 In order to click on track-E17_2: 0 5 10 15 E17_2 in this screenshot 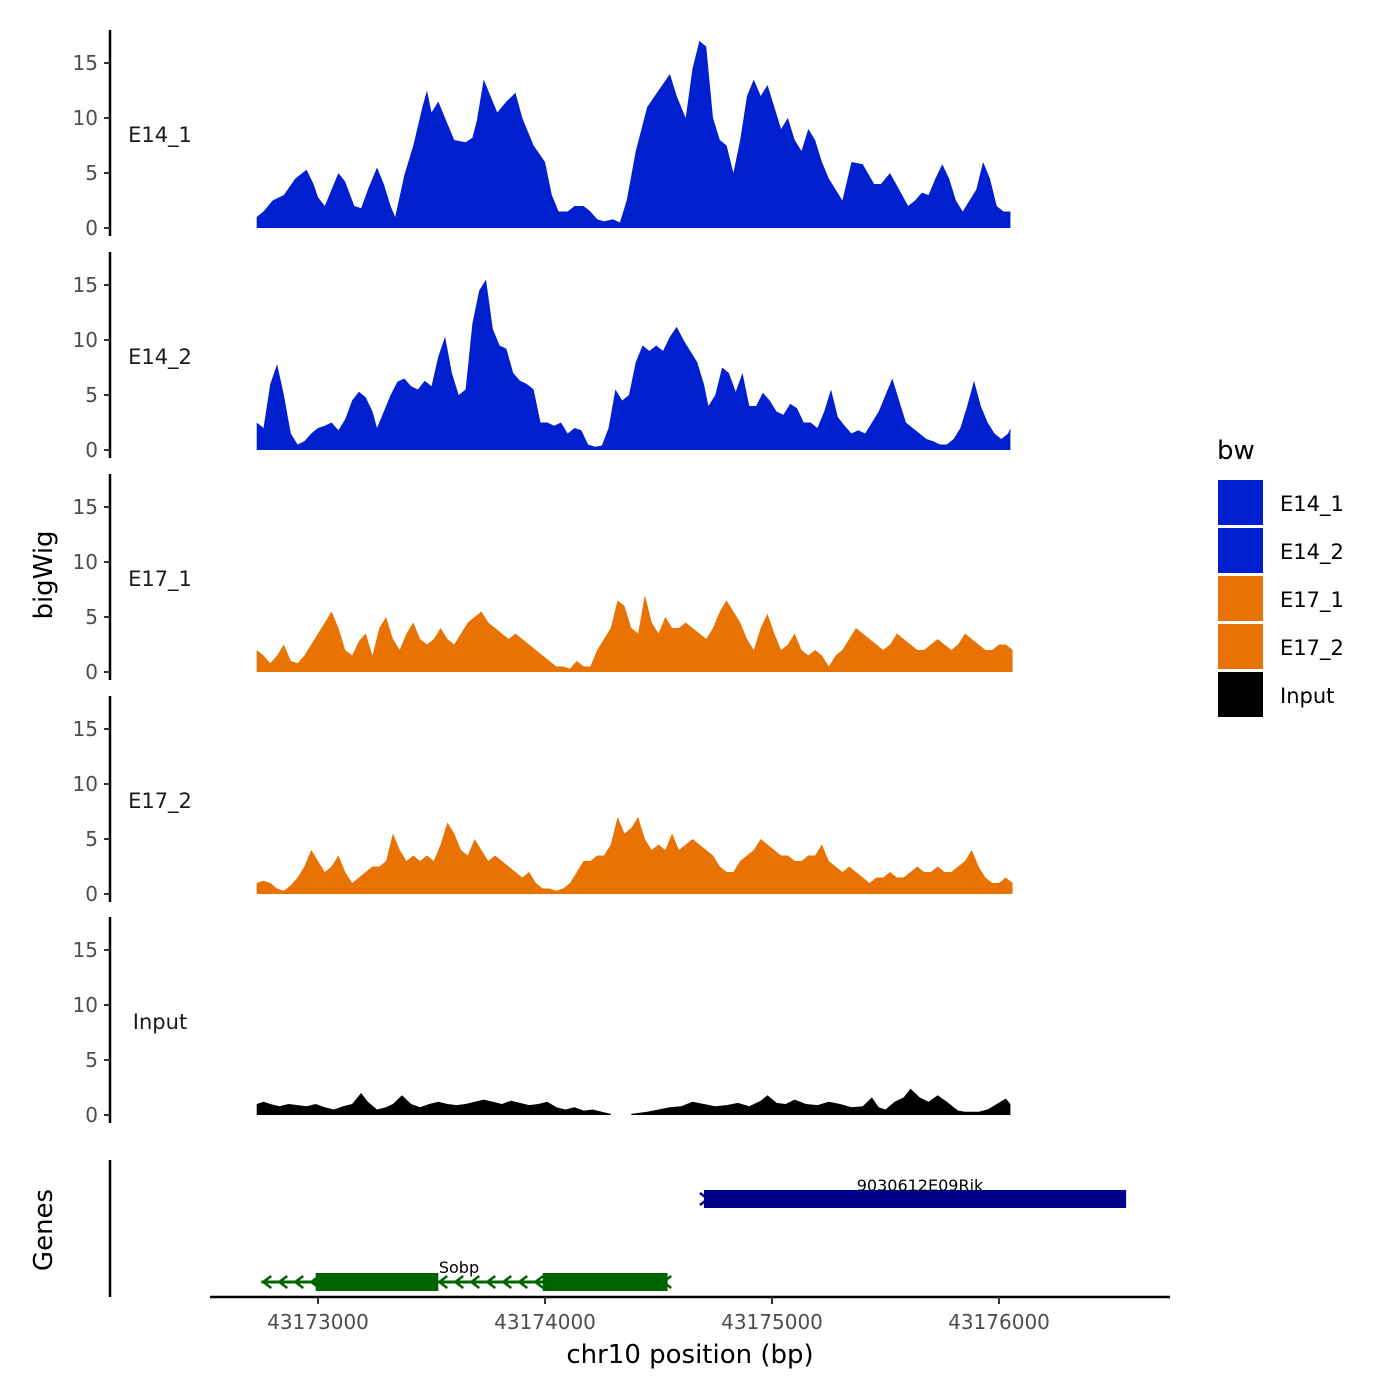, I will do `click(543, 801)`.